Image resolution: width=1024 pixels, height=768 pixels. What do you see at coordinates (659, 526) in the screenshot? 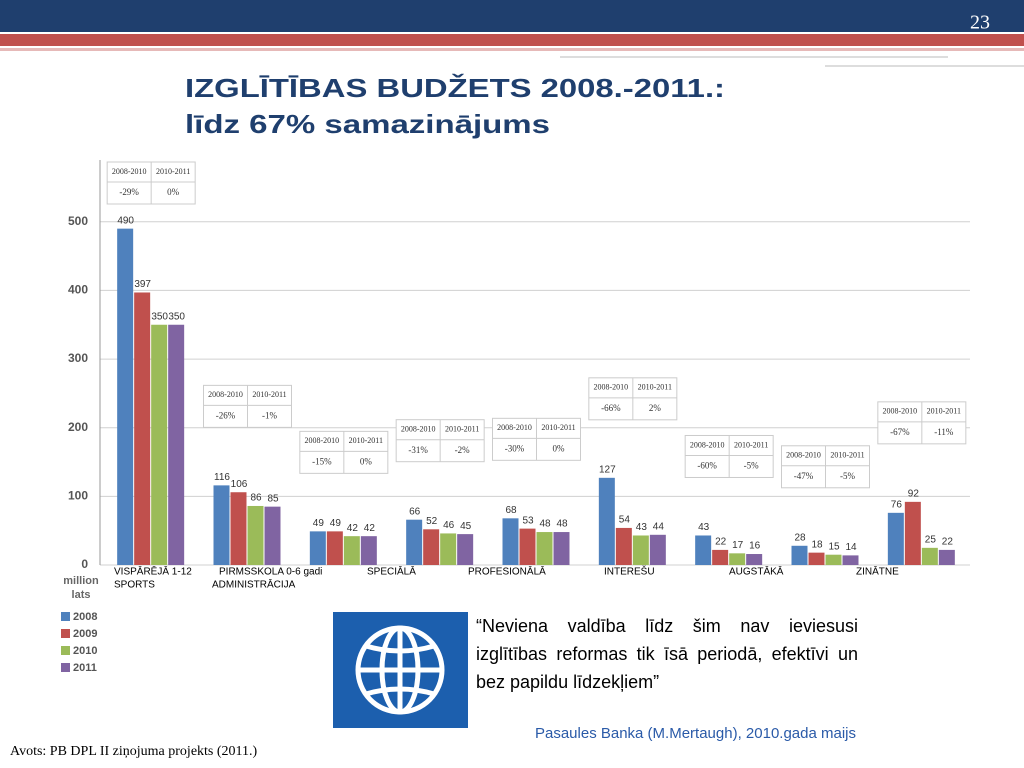
I see `value-label: 44` at bounding box center [659, 526].